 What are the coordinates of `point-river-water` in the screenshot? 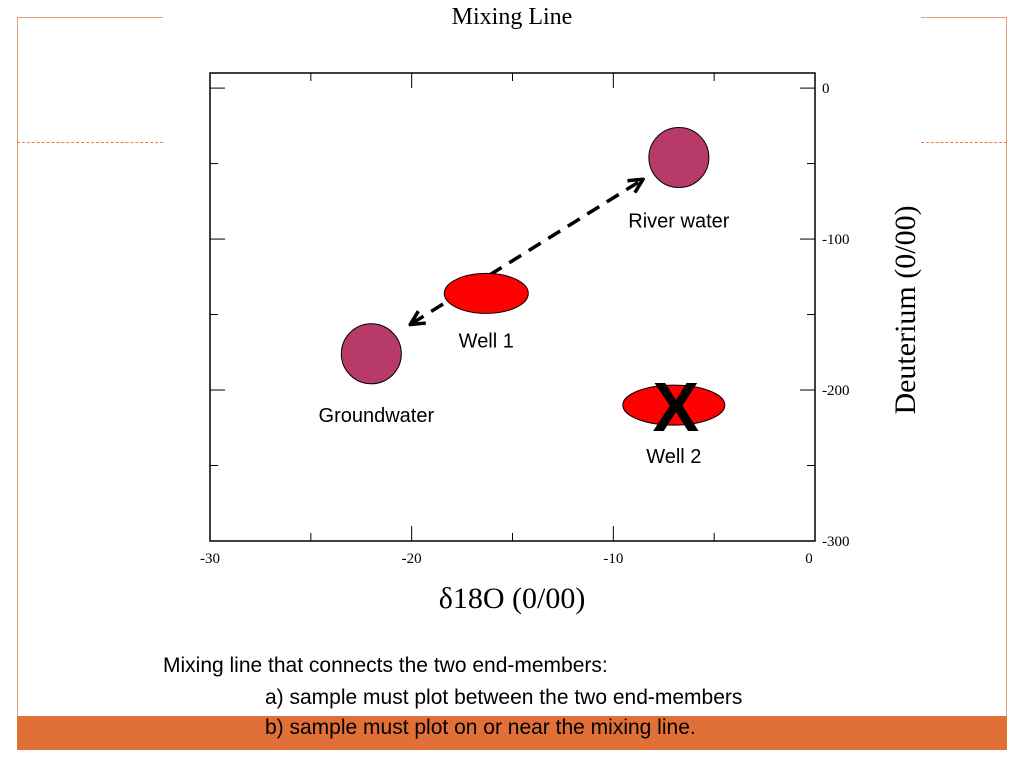 It's located at (679, 158).